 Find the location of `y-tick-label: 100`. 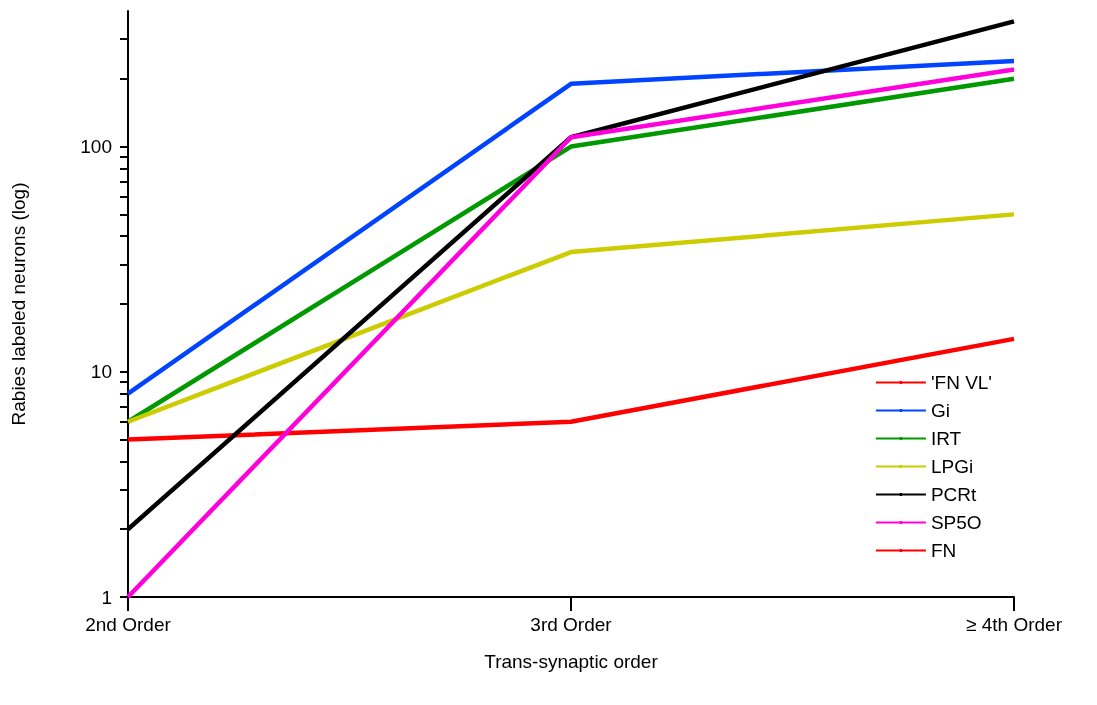

y-tick-label: 100 is located at coordinates (96, 147).